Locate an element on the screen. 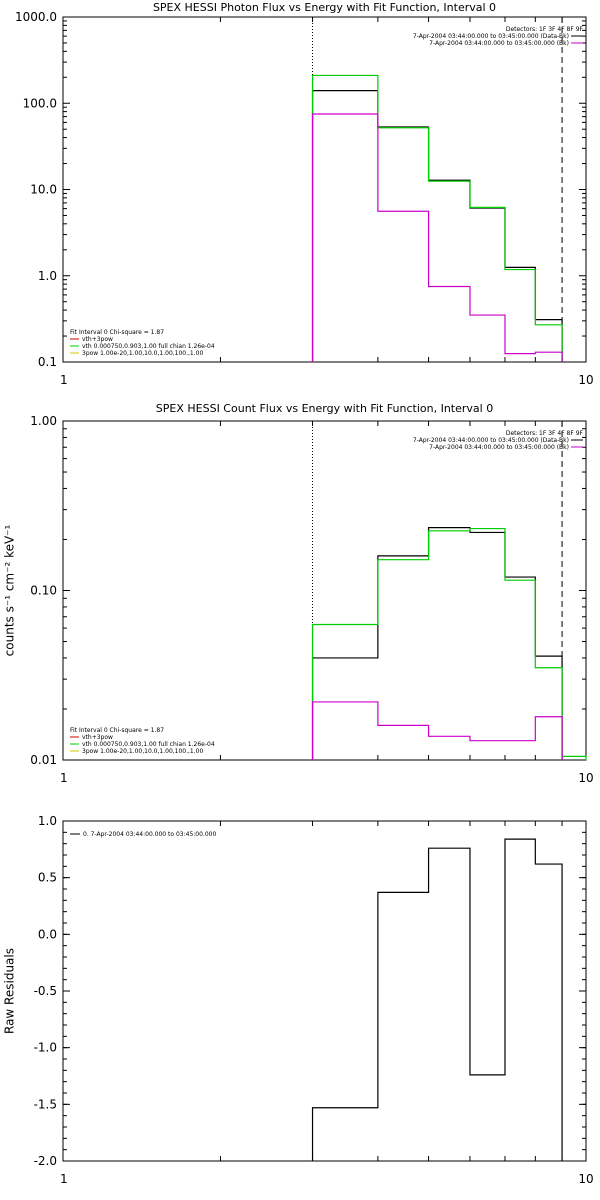 This screenshot has height=1200, width=600. y-tick-label: 1.00 is located at coordinates (43, 421).